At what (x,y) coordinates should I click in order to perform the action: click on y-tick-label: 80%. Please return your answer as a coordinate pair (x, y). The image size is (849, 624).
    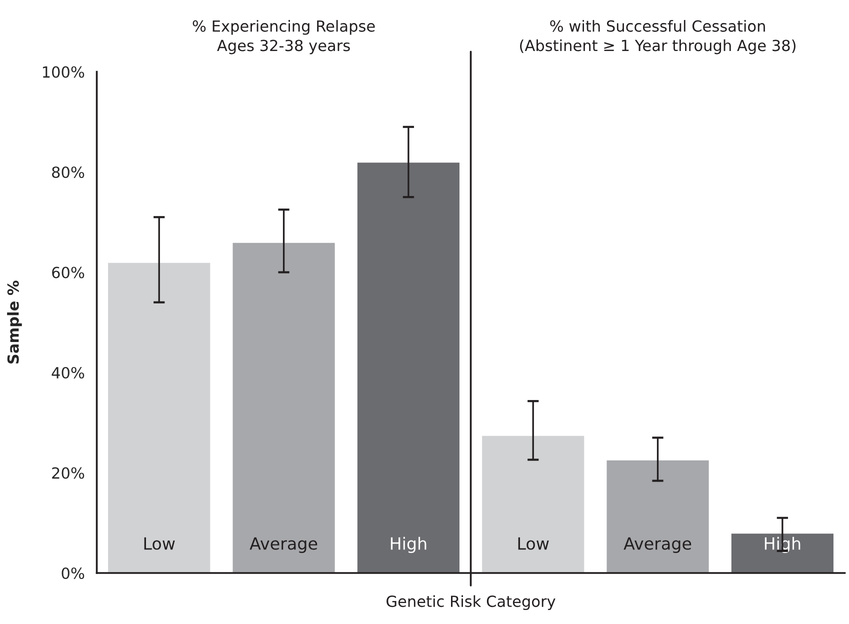
    Looking at the image, I should click on (68, 172).